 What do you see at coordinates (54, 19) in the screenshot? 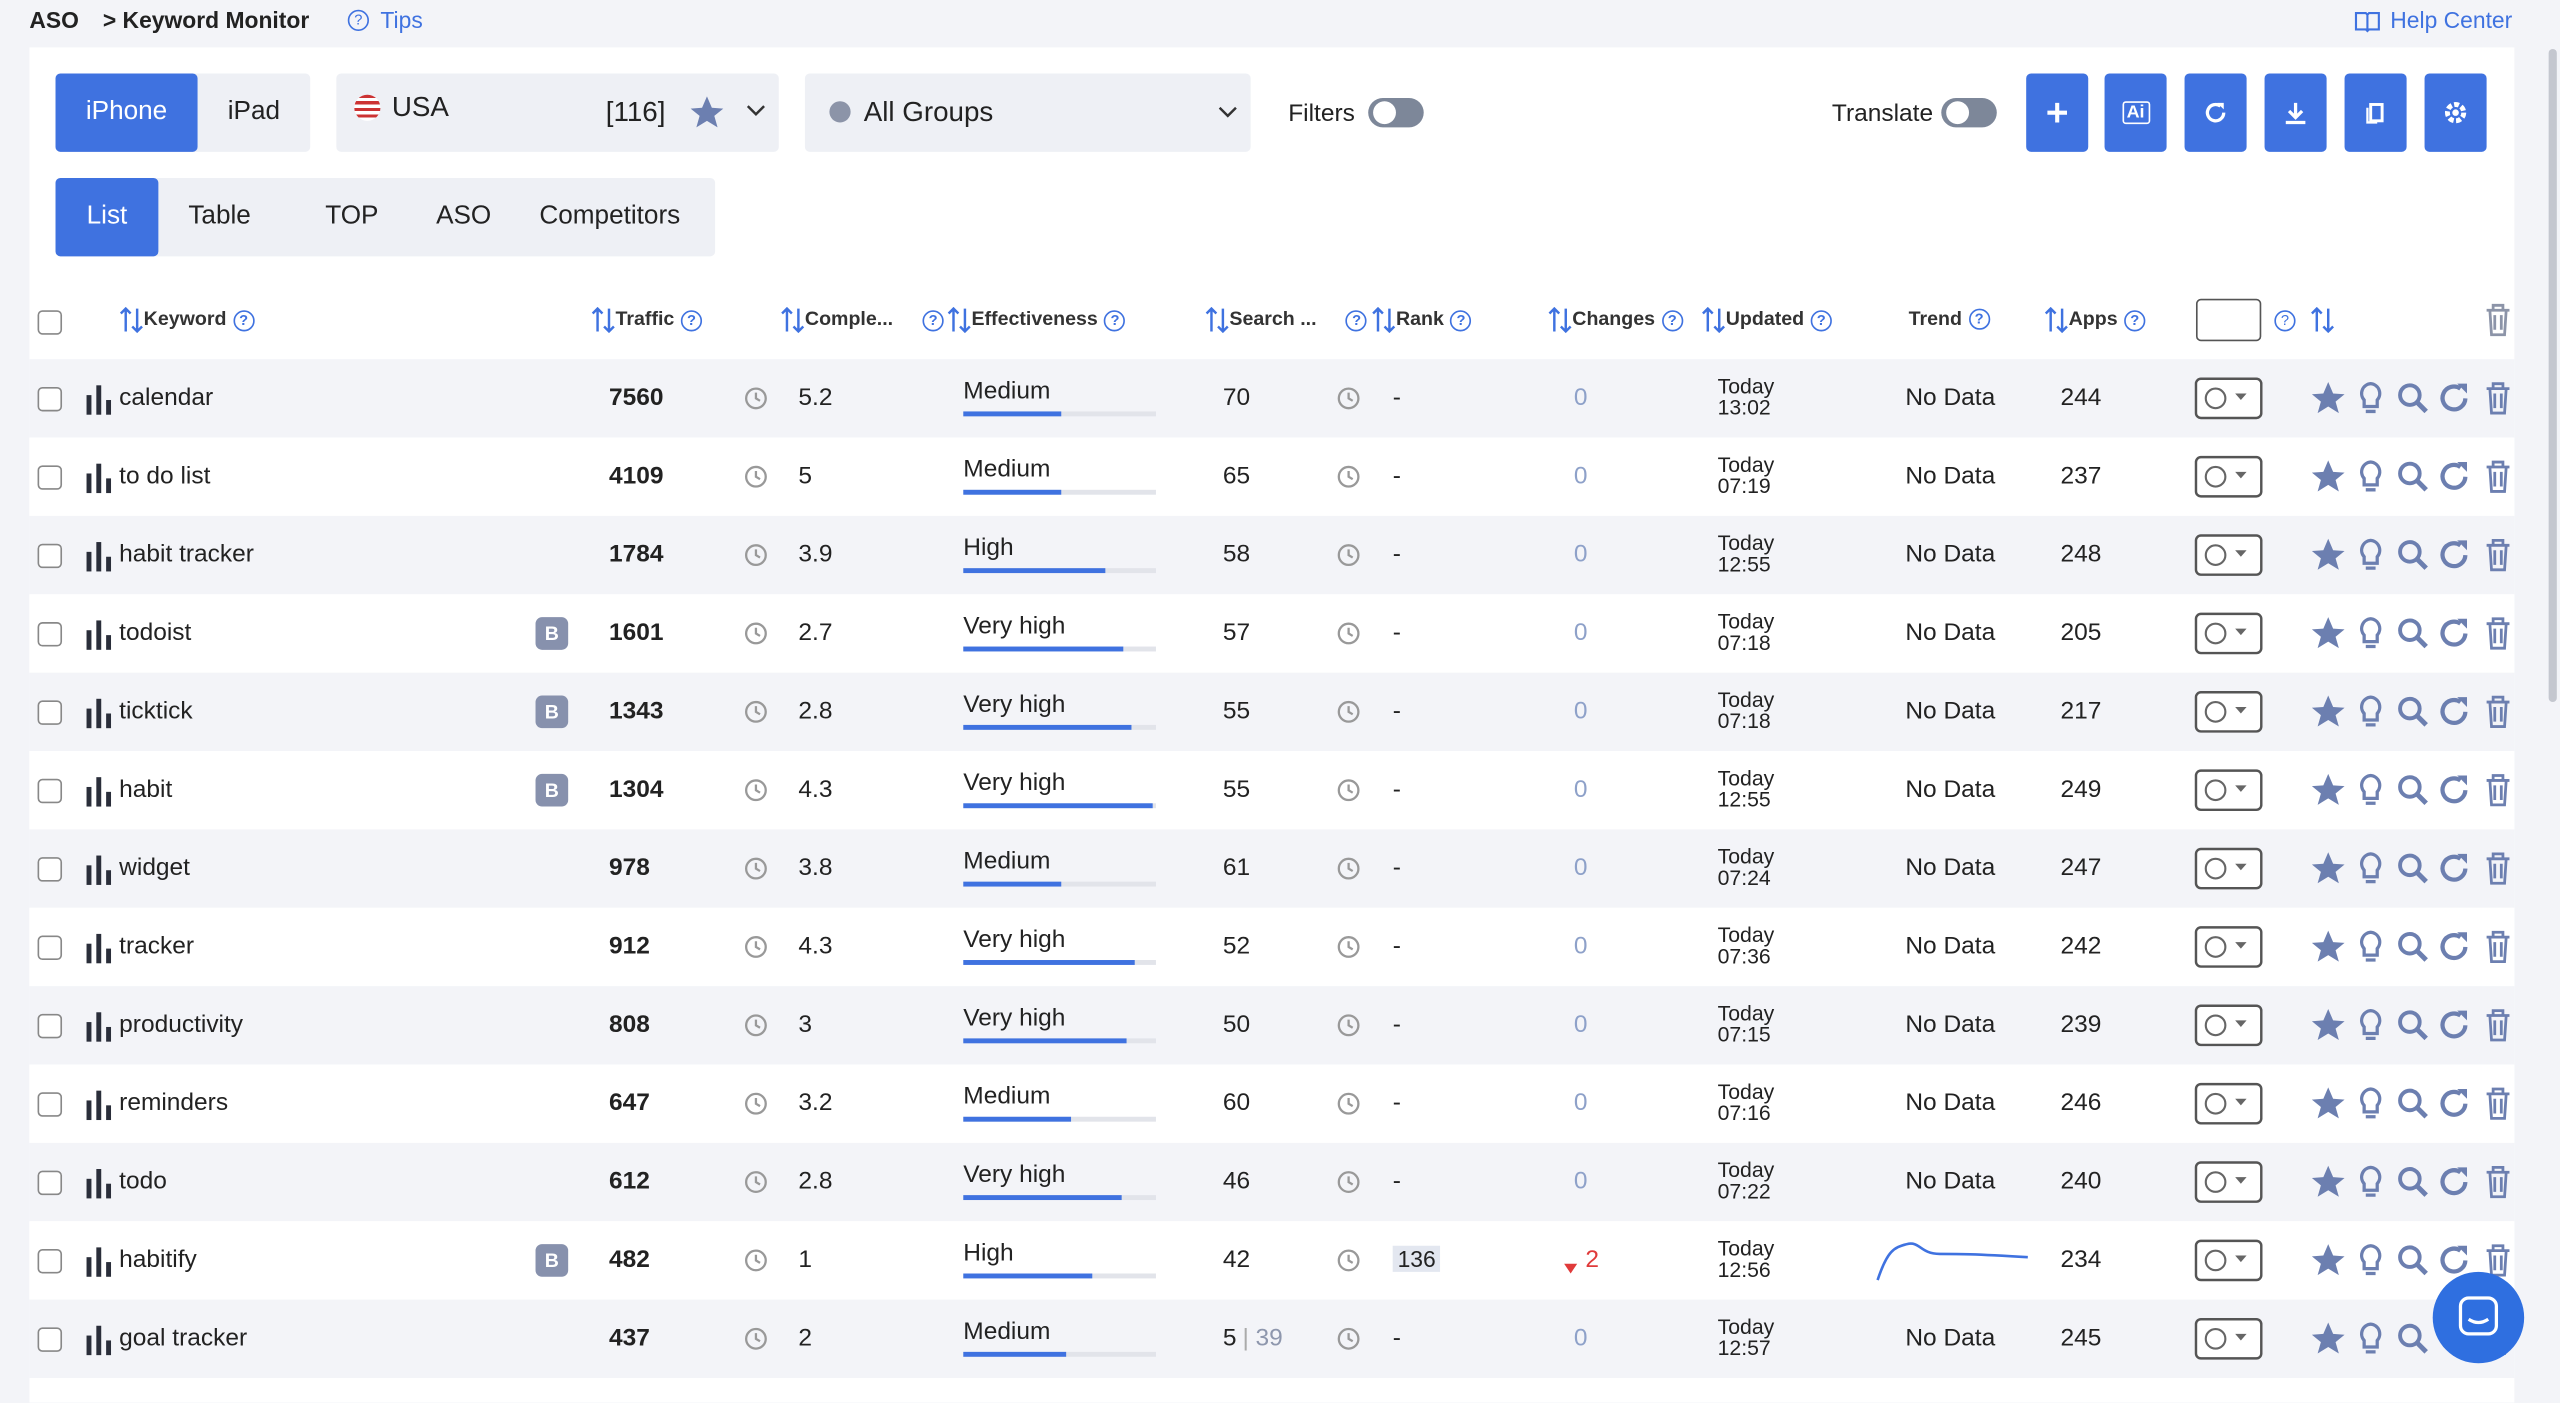
I see `breadcrumb-root: ASO` at bounding box center [54, 19].